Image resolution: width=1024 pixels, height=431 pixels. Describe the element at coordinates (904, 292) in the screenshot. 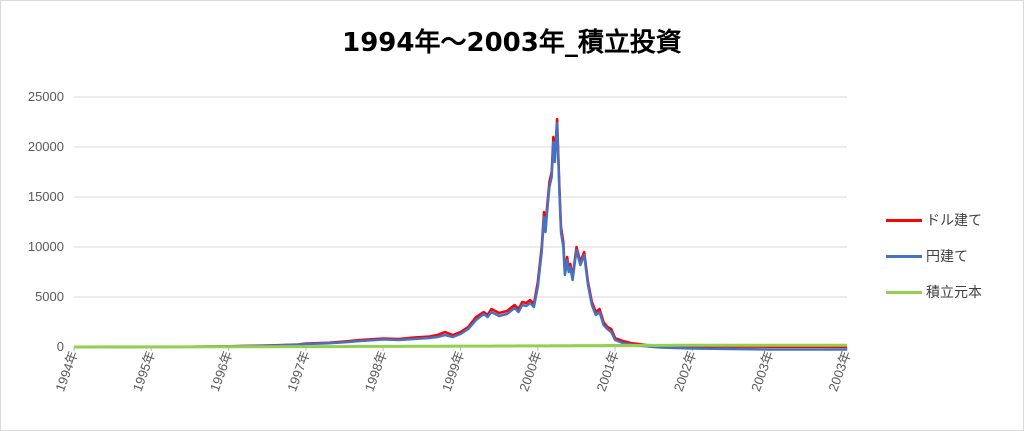

I see `legend-swatch-principal` at that location.